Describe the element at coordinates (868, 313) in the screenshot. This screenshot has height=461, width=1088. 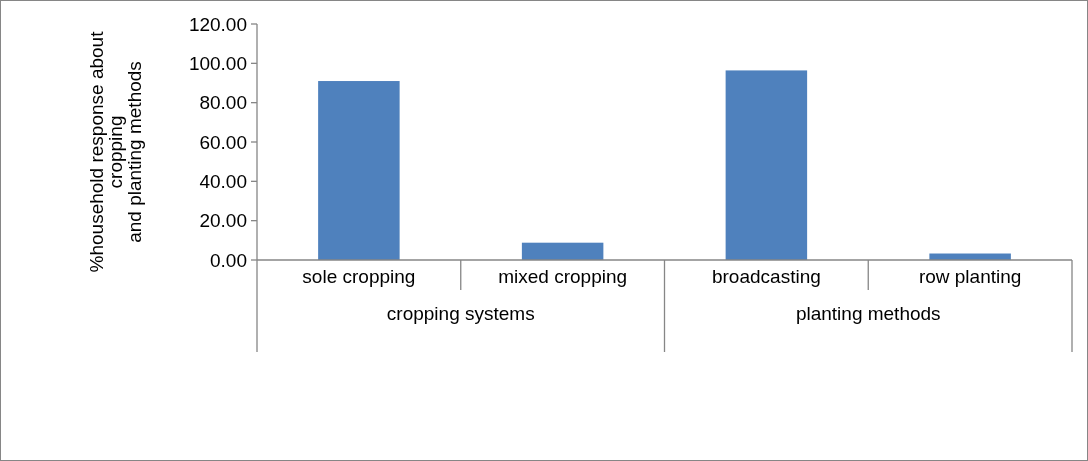
I see `text: planting methods` at that location.